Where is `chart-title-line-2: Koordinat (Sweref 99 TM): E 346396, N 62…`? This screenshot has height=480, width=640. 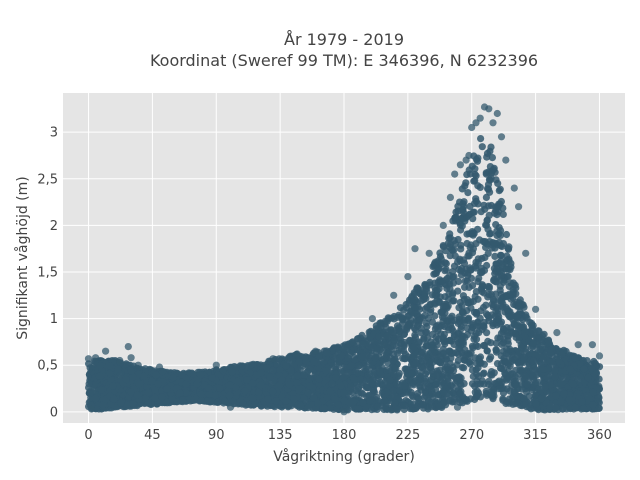
chart-title-line-2: Koordinat (Sweref 99 TM): E 346396, N 62… is located at coordinates (344, 60).